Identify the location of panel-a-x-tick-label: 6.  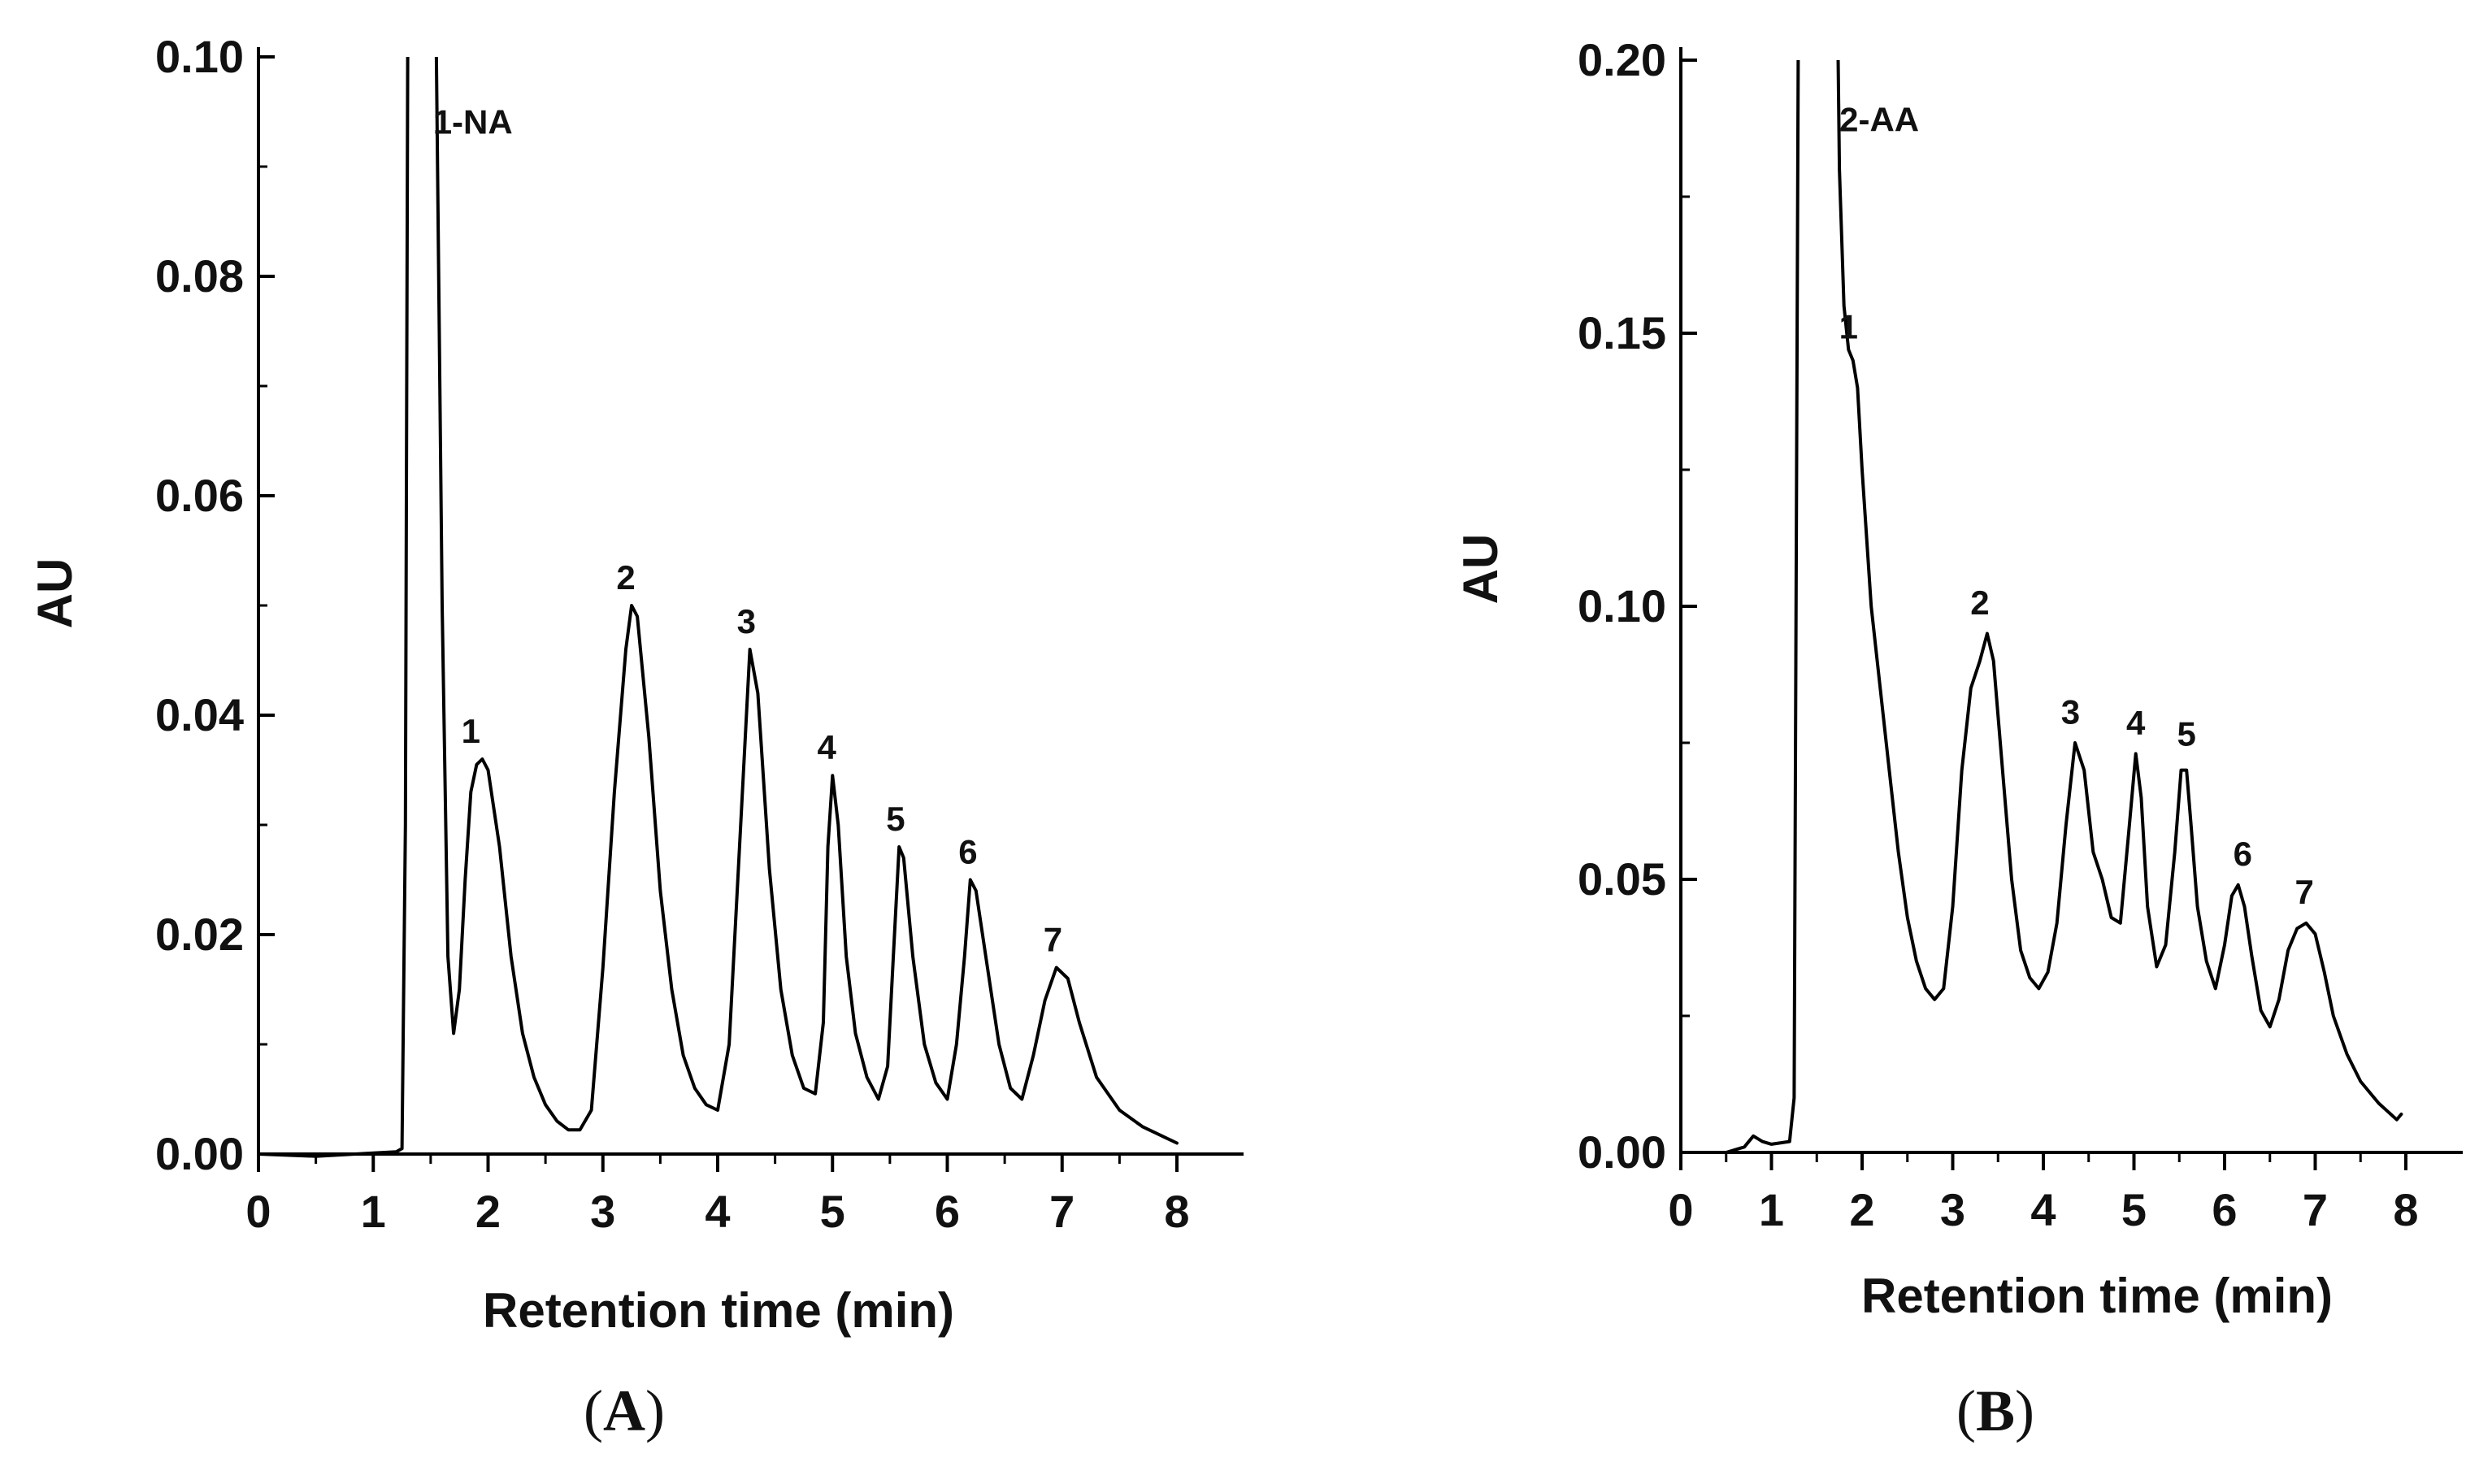
(947, 1211).